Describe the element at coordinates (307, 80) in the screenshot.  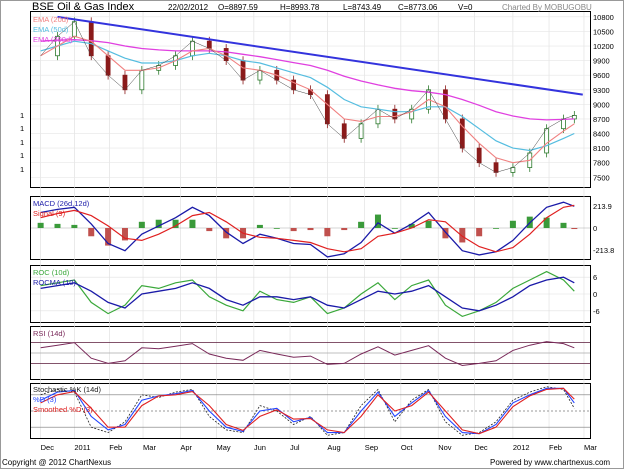
I see `ema200-line` at that location.